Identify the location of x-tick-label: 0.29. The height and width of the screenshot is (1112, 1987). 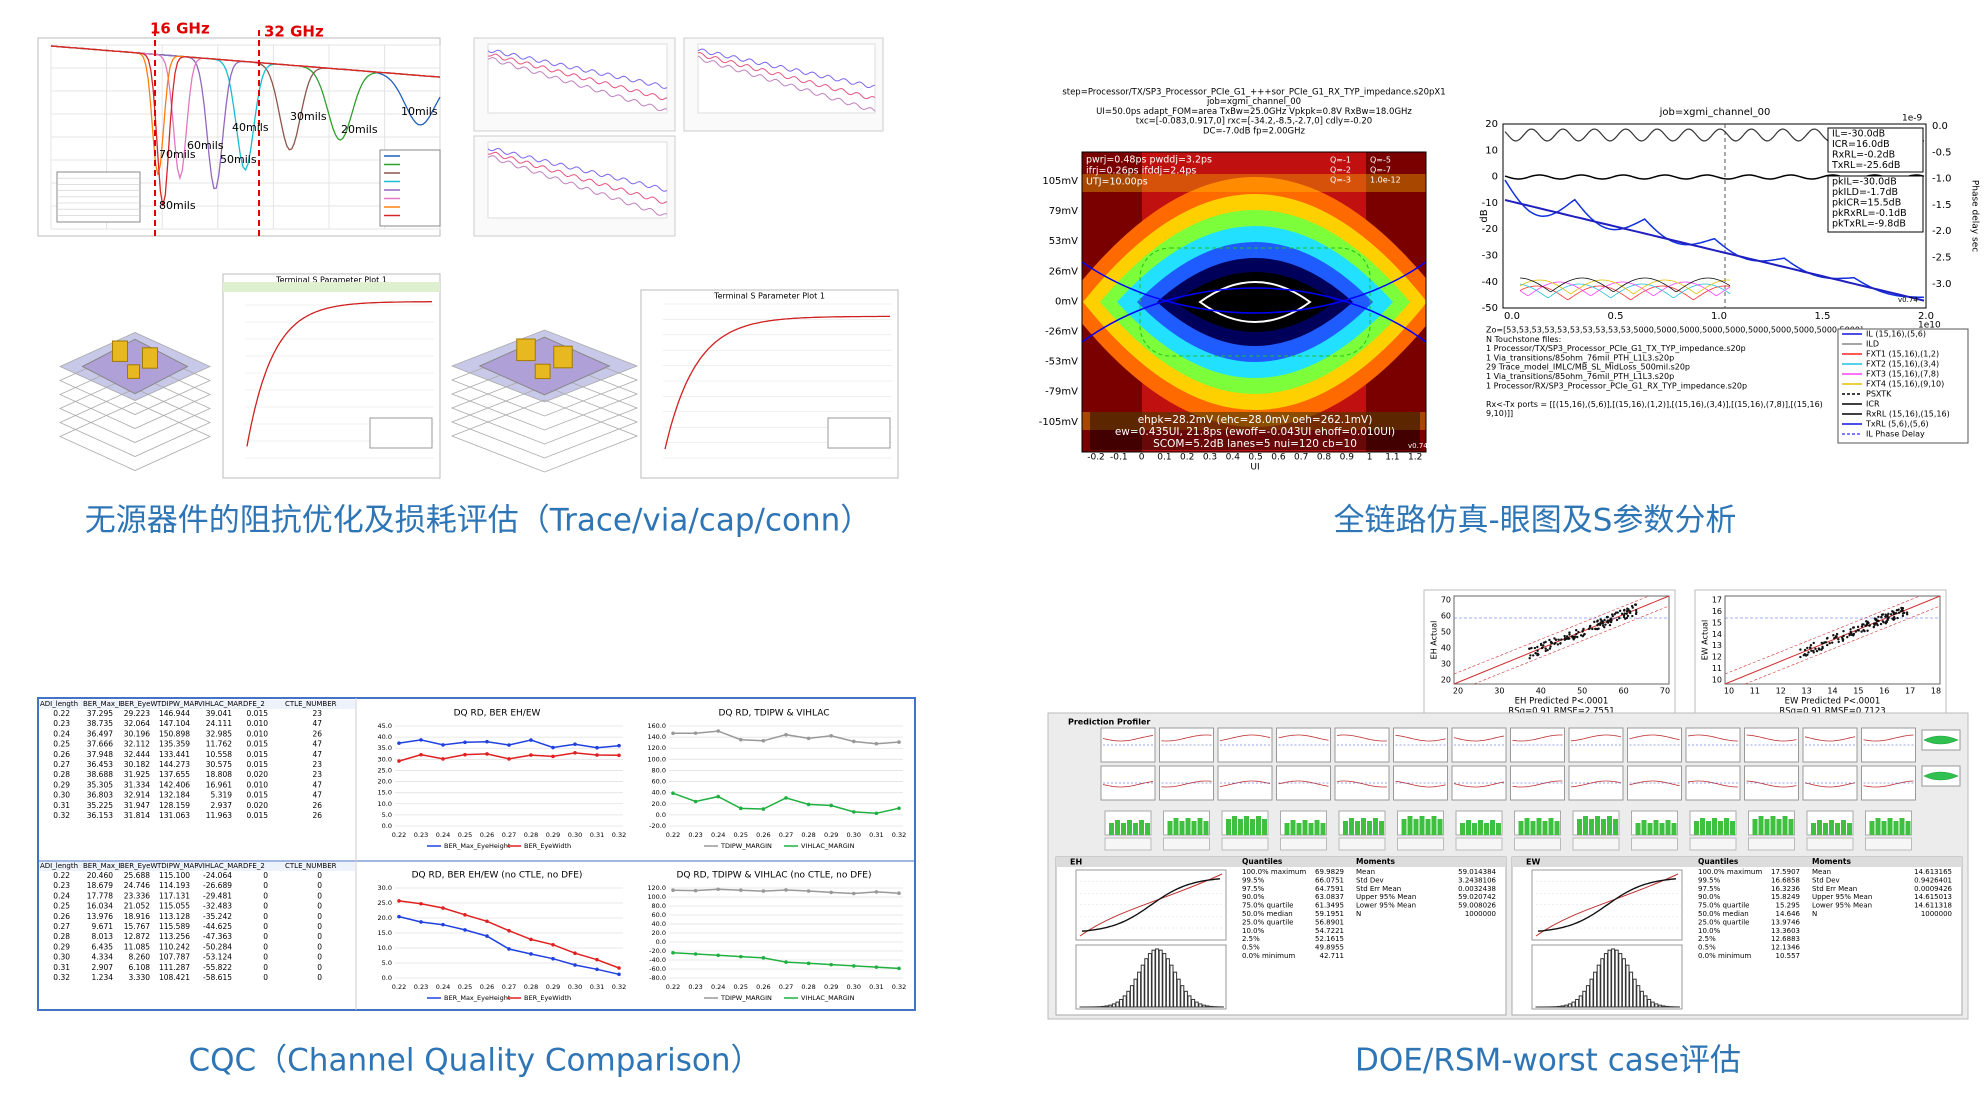
(553, 835).